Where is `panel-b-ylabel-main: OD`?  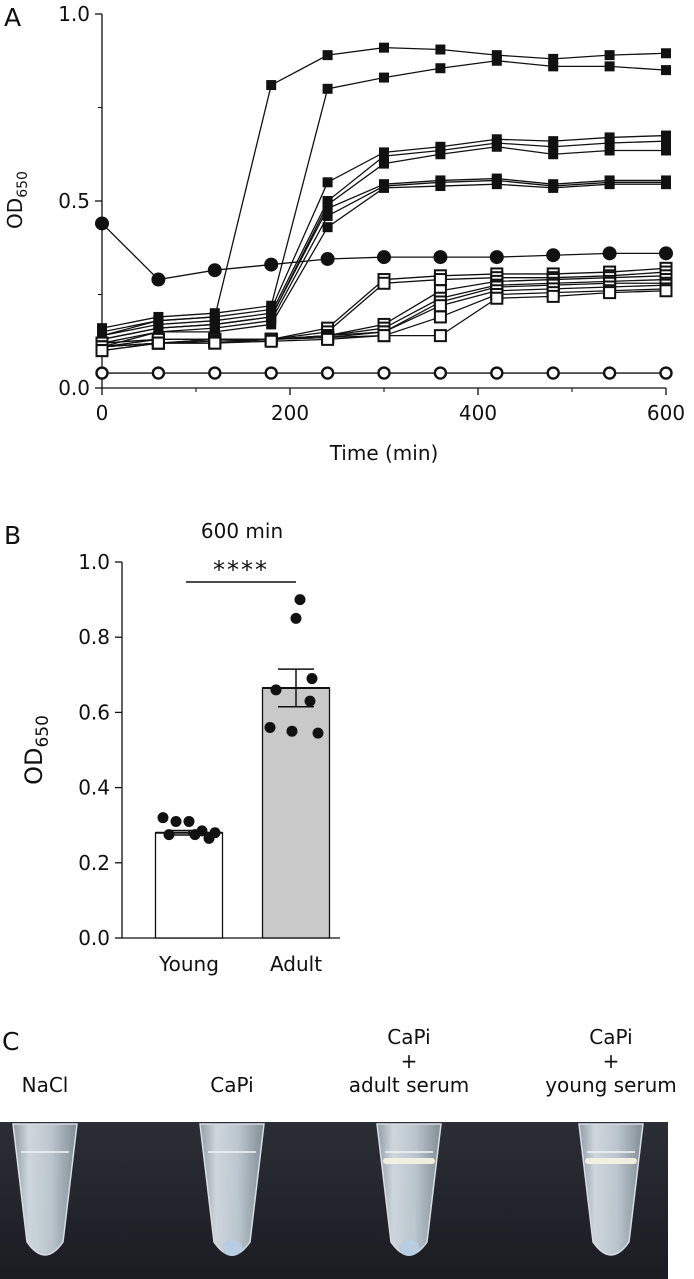 panel-b-ylabel-main: OD is located at coordinates (34, 766).